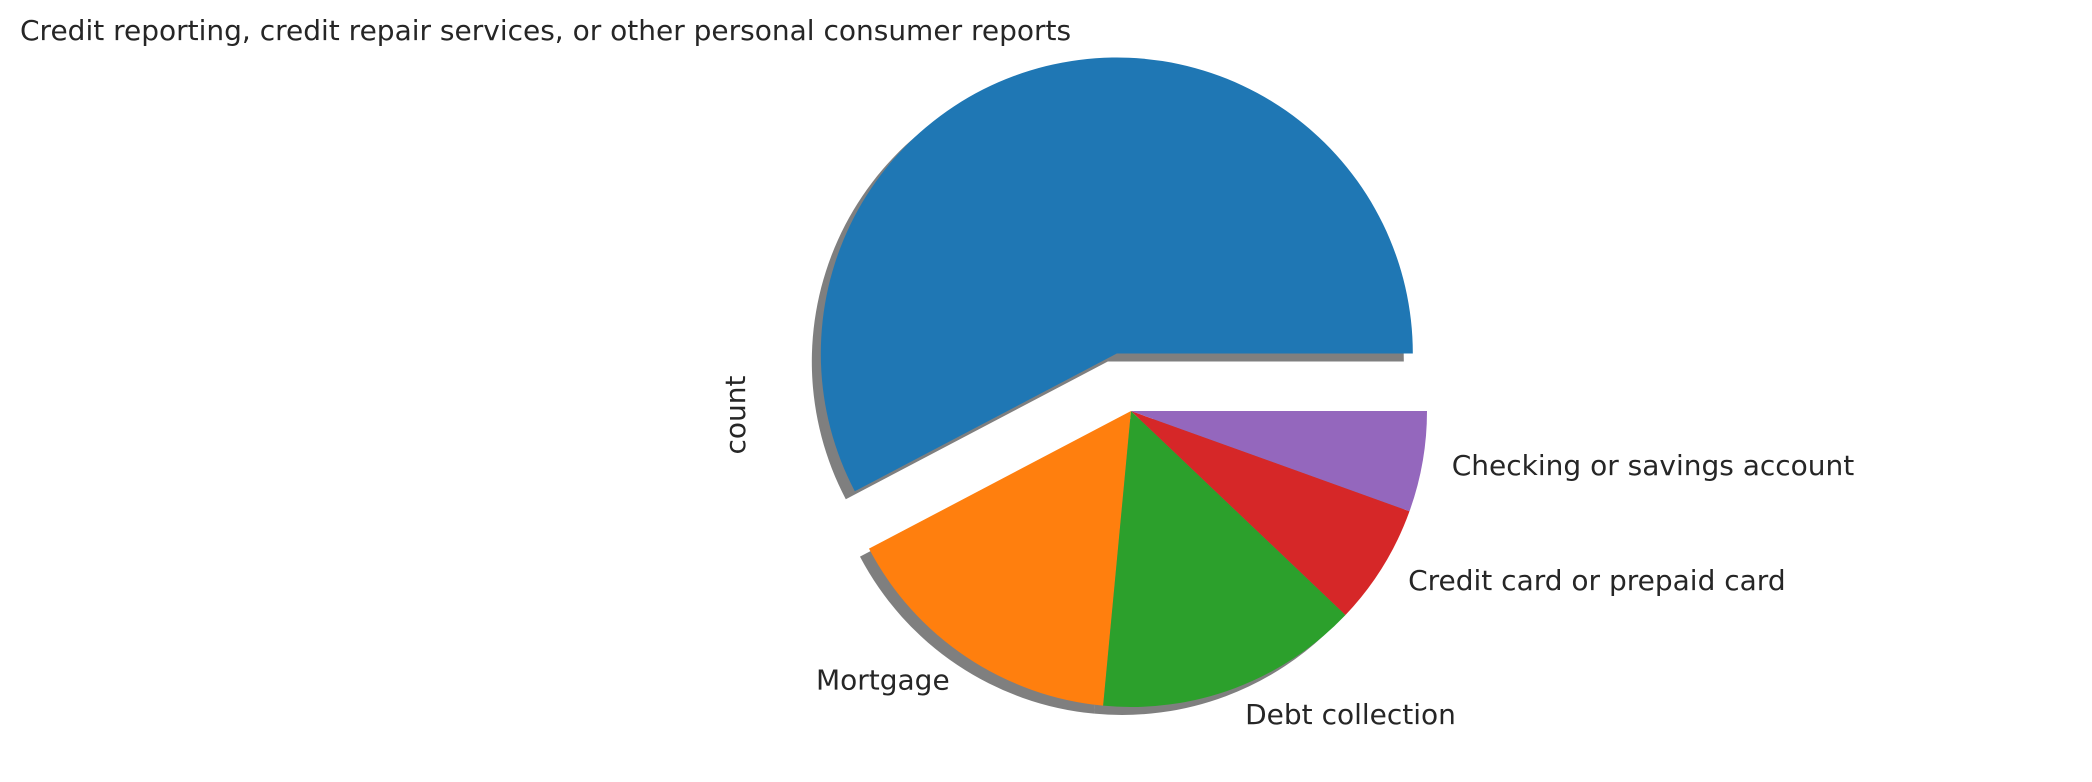 This screenshot has width=2092, height=782. Describe the element at coordinates (1350, 714) in the screenshot. I see `slice-label: Debt collection` at that location.